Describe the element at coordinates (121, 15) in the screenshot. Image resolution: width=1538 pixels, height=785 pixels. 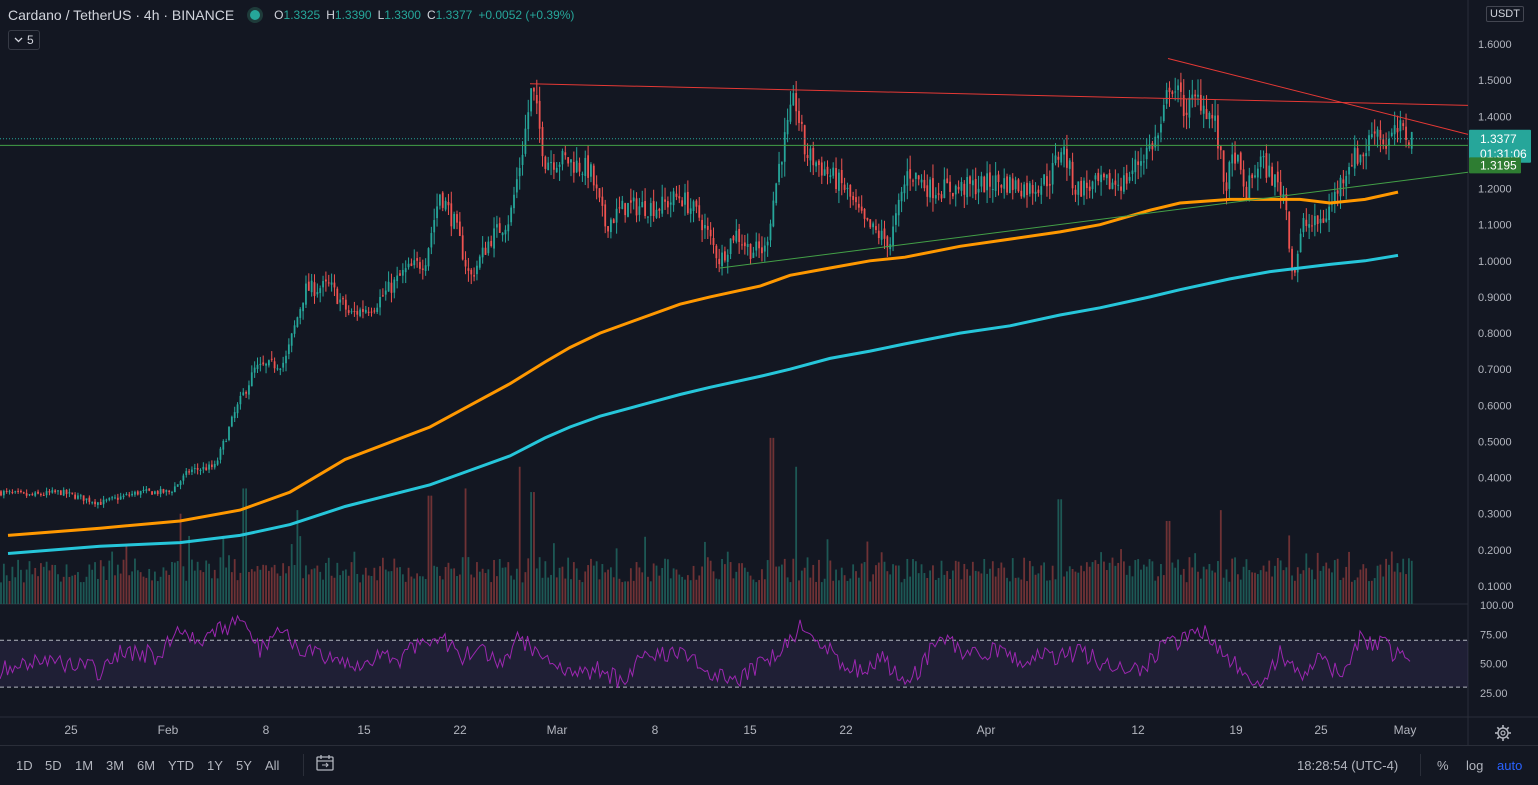
I see `symbol-title: Cardano / TetherUS · 4h · BINANCE` at that location.